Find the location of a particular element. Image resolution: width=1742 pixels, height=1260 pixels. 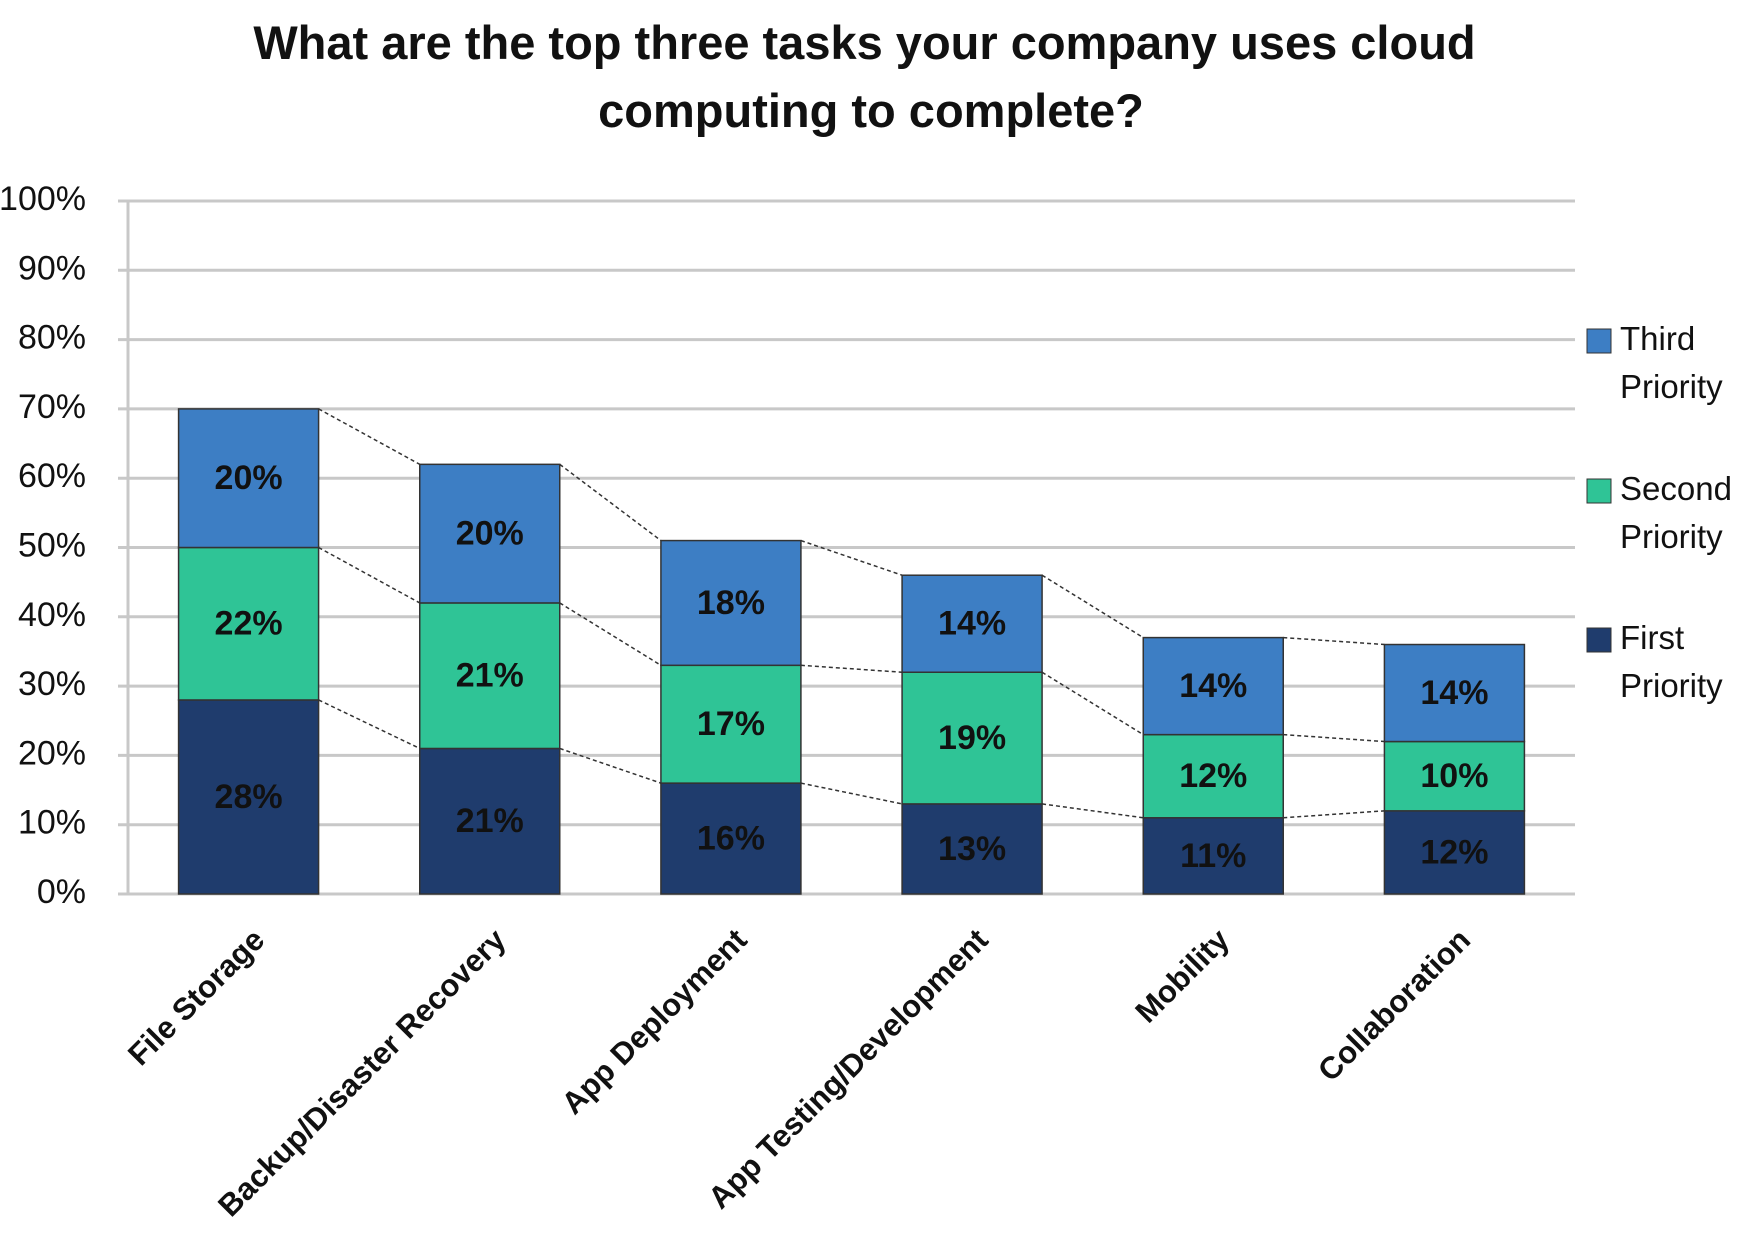

x-tick-label: Mobility is located at coordinates (1182, 975).